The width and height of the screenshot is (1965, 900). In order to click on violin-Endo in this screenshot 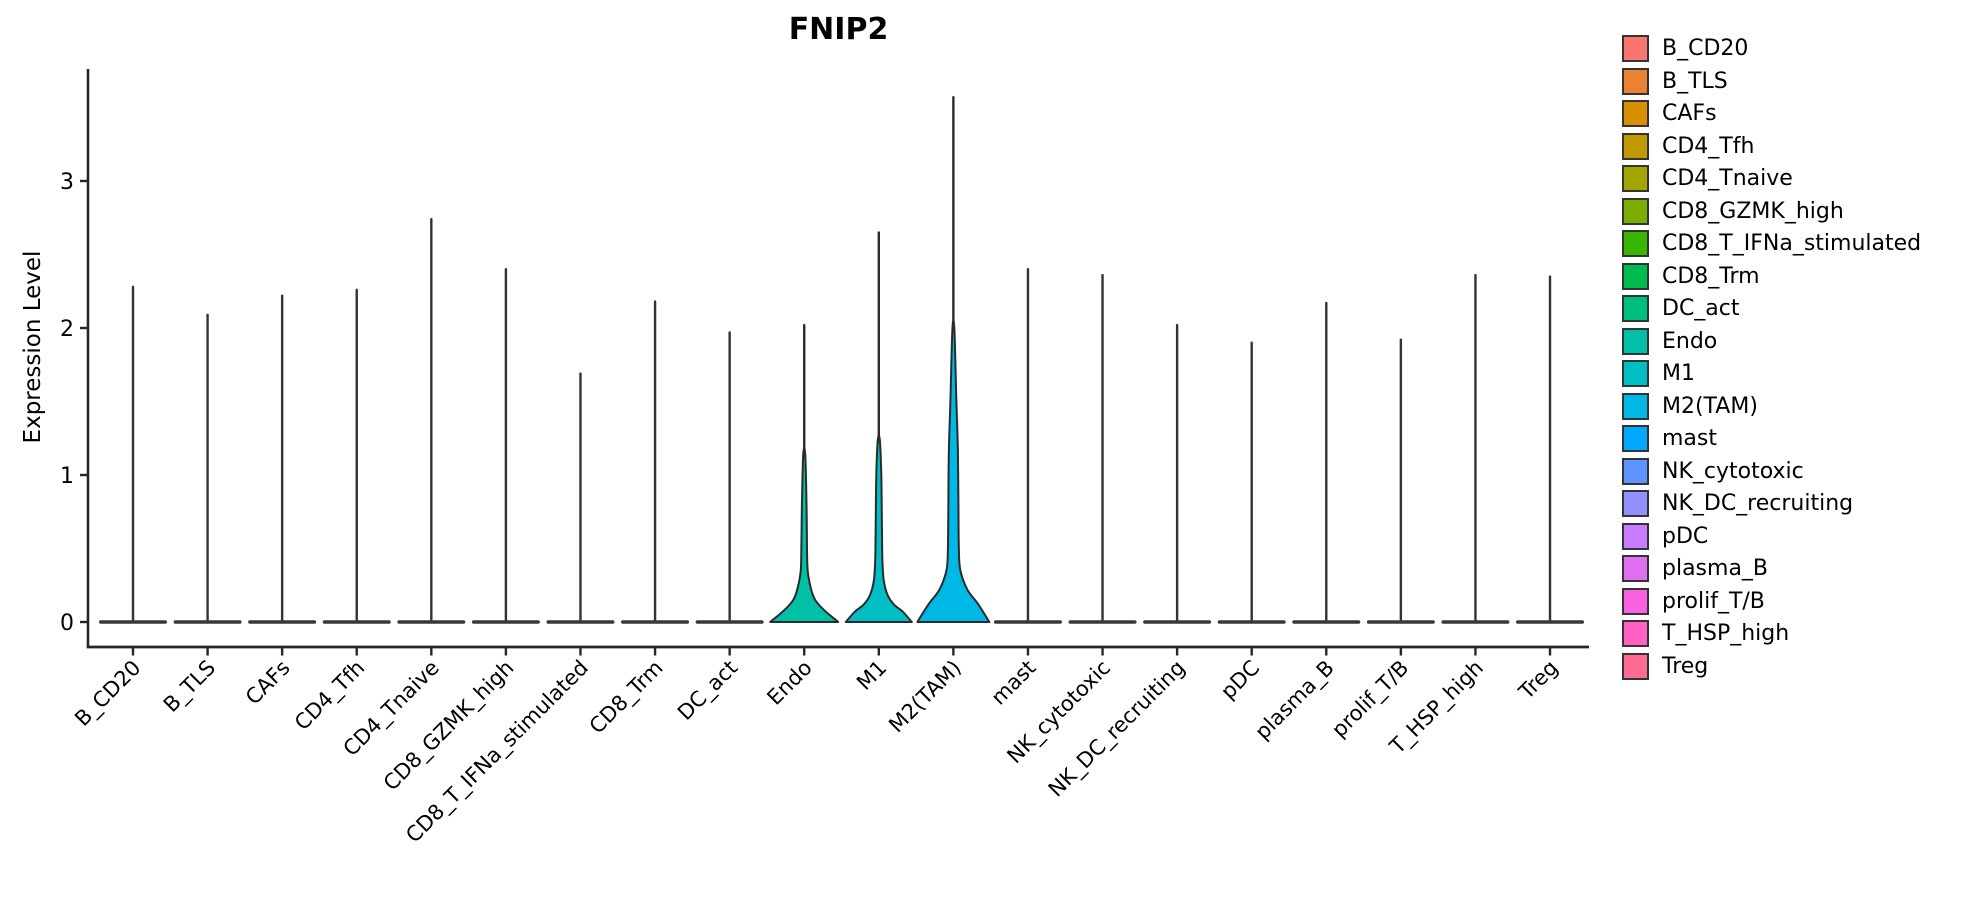, I will do `click(804, 535)`.